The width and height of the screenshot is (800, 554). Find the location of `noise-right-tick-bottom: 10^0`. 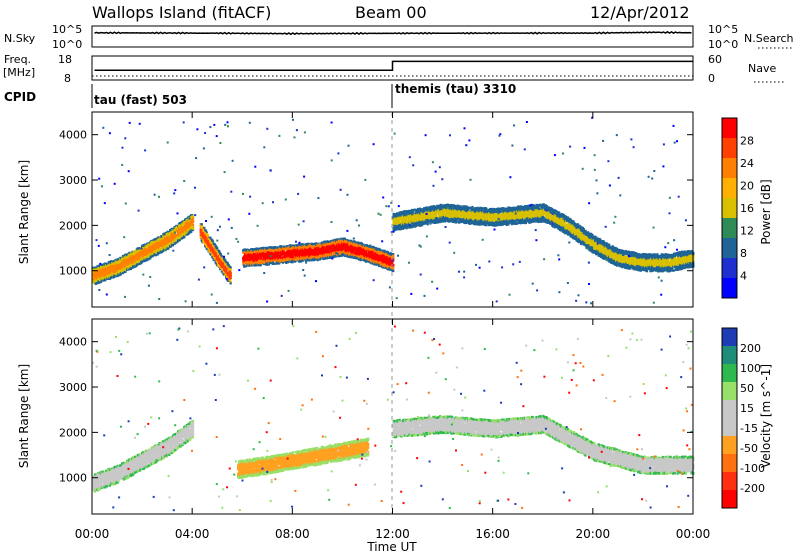

noise-right-tick-bottom: 10^0 is located at coordinates (723, 44).